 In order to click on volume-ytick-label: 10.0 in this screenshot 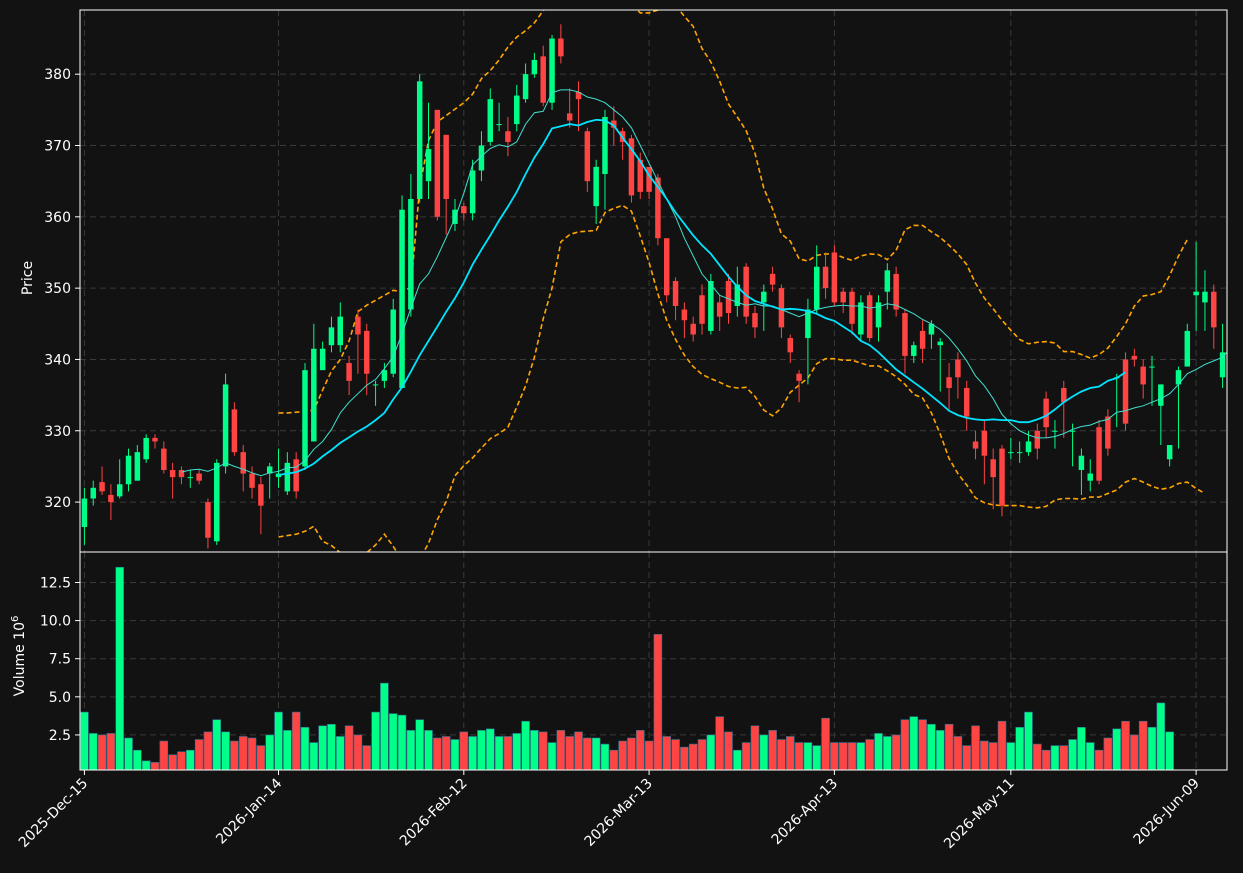, I will do `click(55, 622)`.